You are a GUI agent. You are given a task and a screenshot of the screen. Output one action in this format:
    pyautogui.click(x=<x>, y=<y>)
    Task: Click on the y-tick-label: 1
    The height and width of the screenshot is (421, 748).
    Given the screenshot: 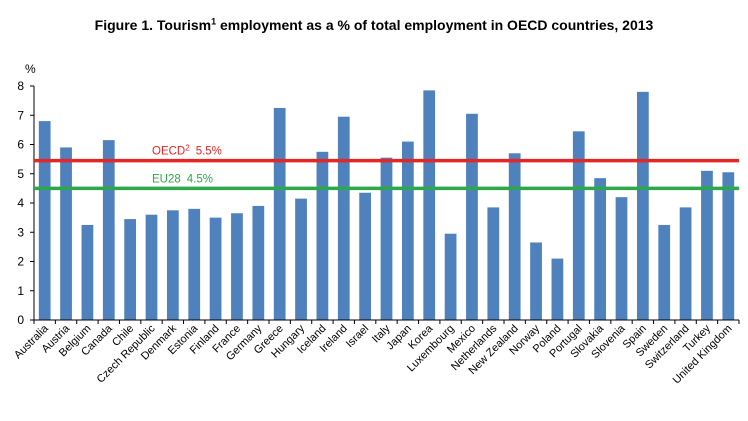 What is the action you would take?
    pyautogui.click(x=20, y=291)
    